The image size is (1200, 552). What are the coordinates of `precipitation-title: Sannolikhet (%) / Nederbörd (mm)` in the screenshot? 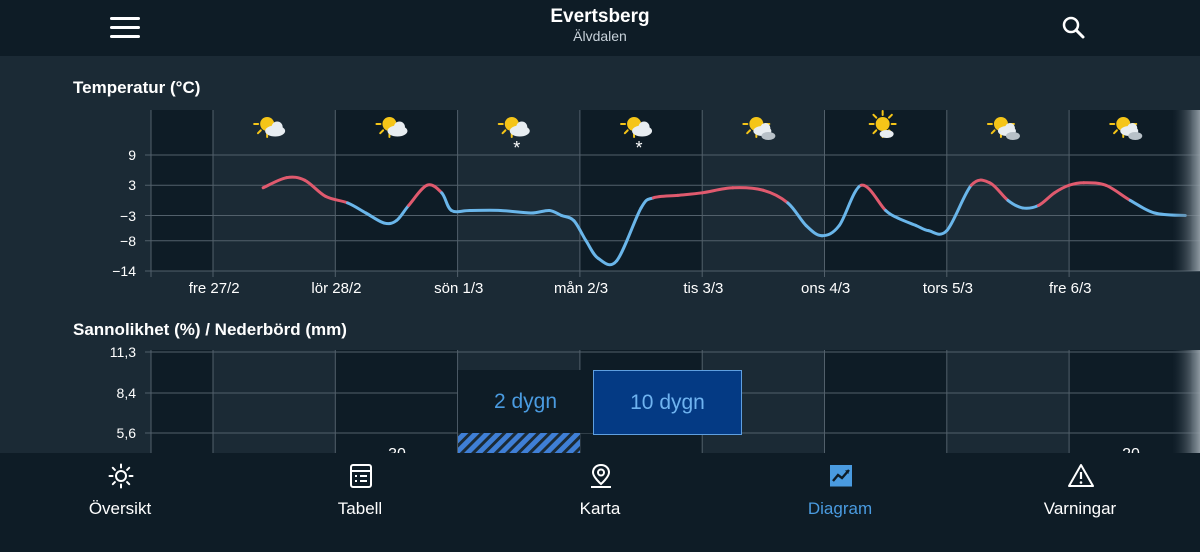 It's located at (210, 329).